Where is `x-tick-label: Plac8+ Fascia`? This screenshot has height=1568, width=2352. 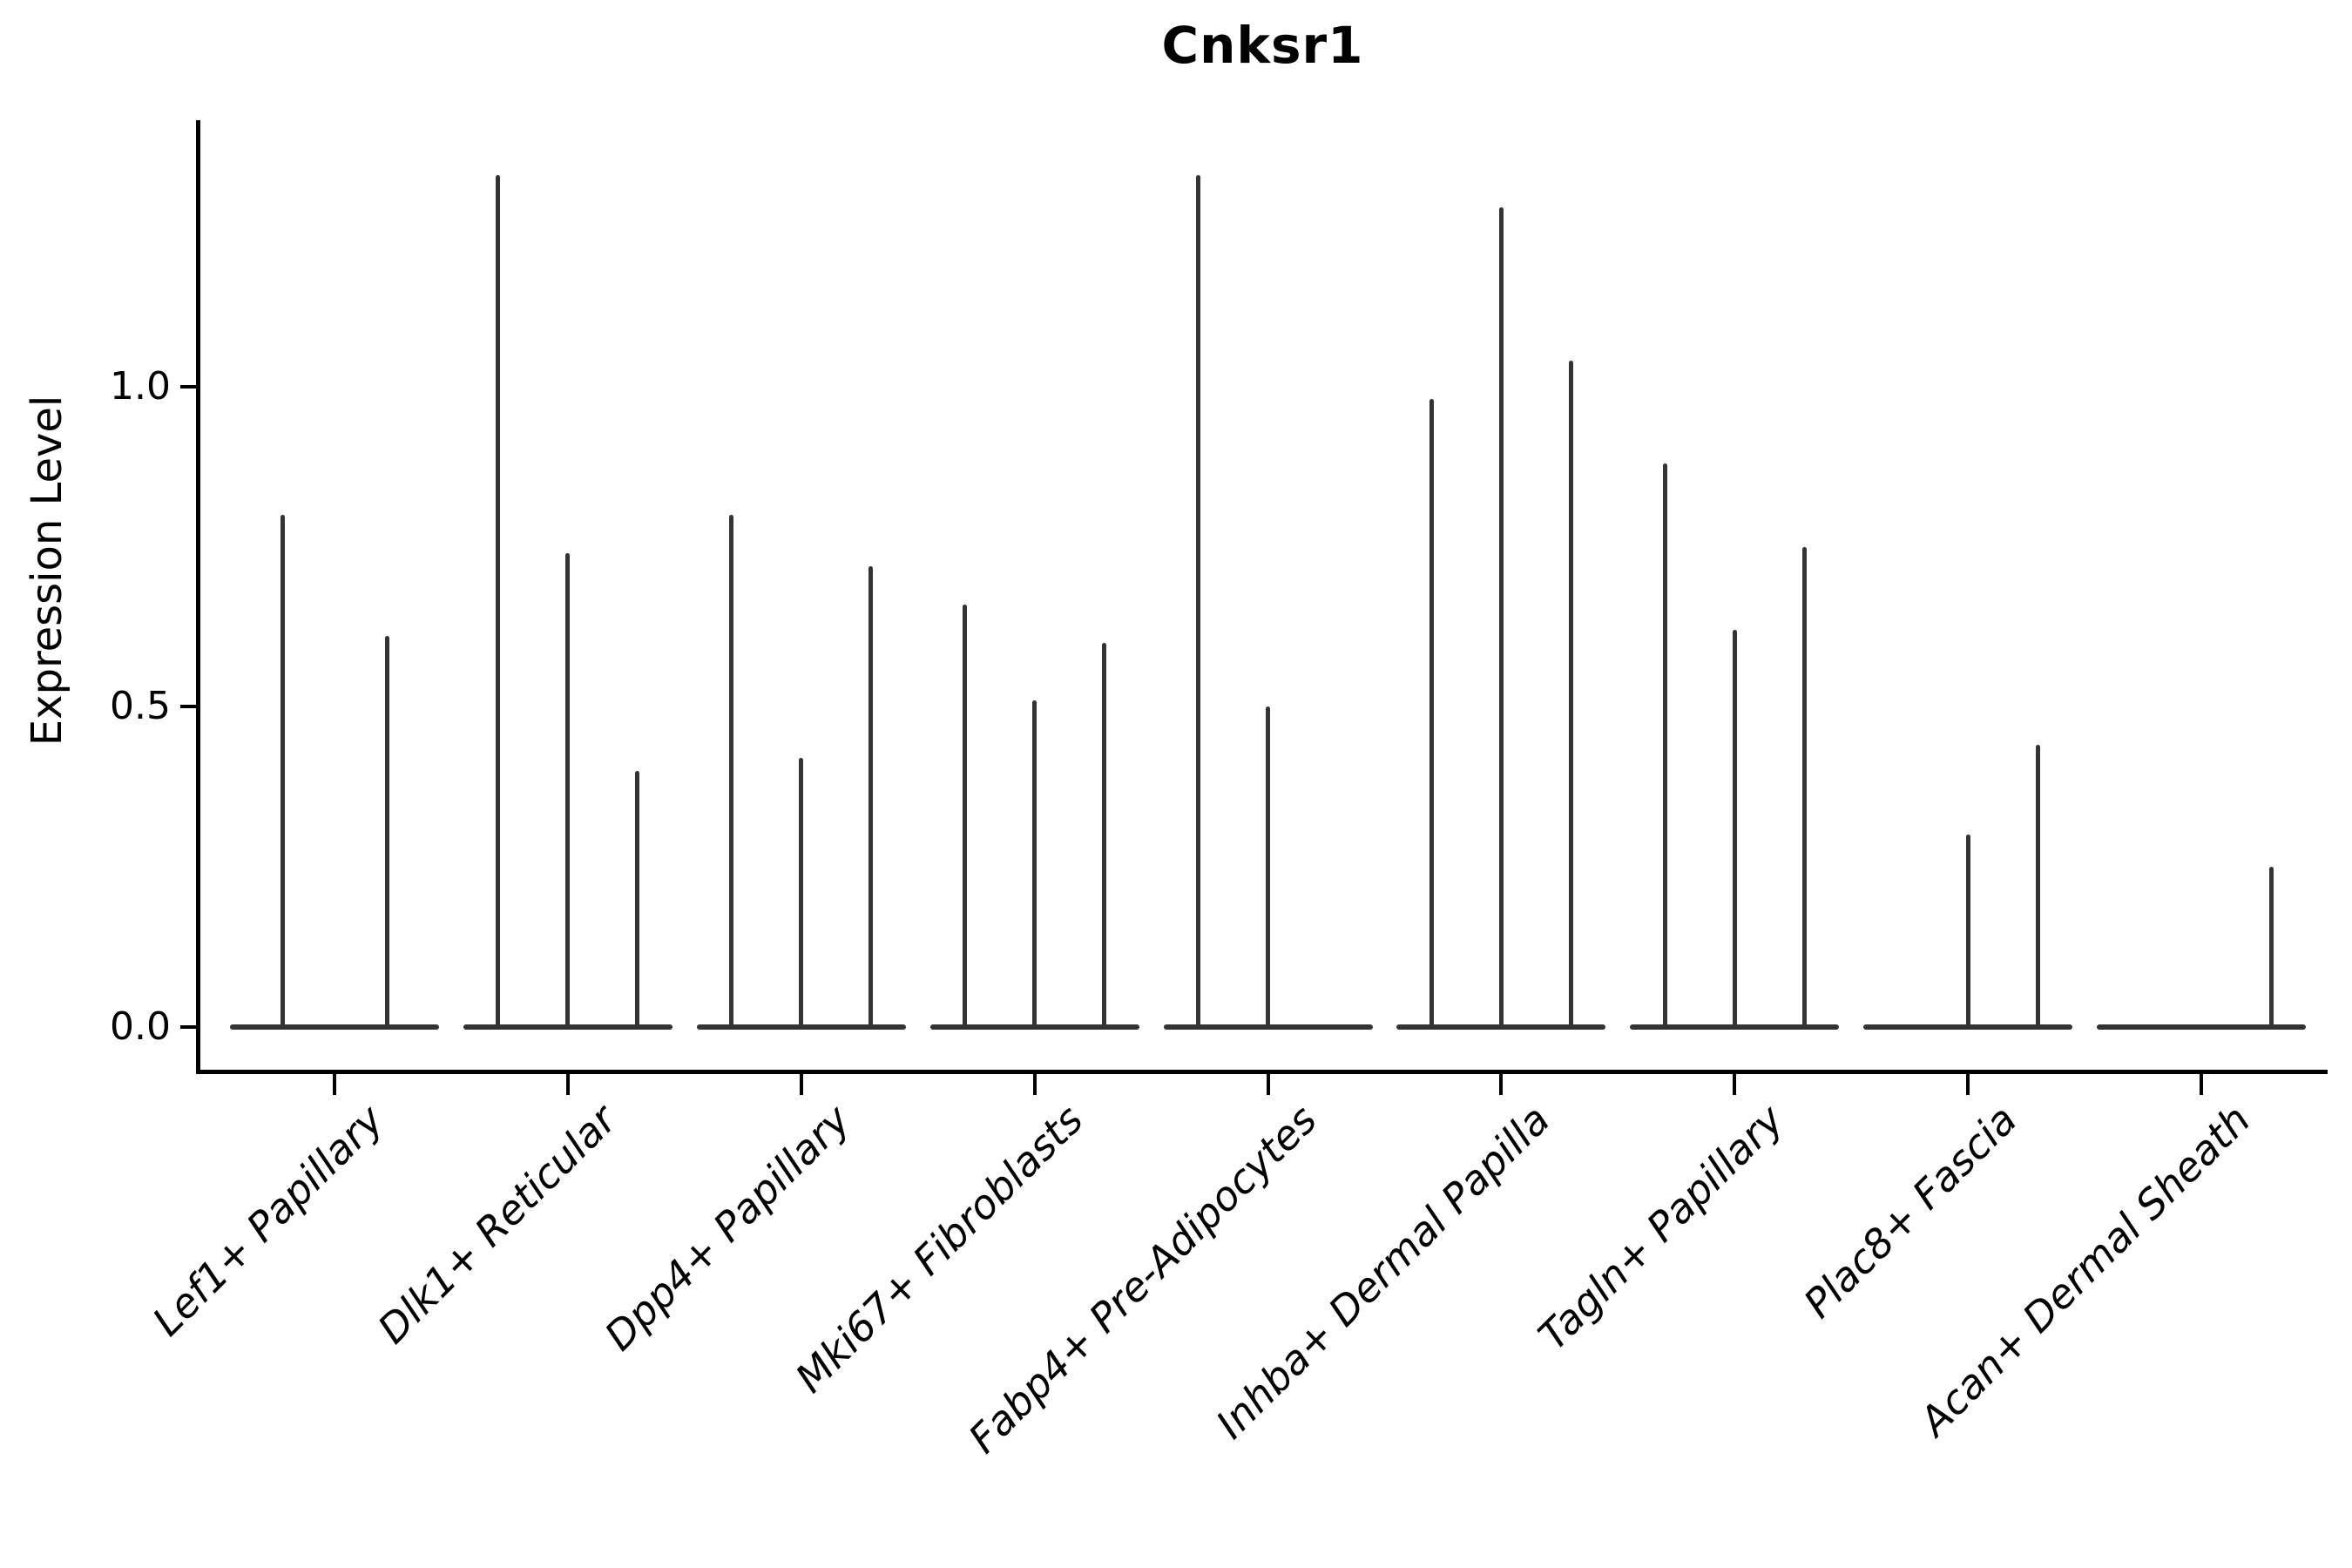 x-tick-label: Plac8+ Fascia is located at coordinates (1910, 1212).